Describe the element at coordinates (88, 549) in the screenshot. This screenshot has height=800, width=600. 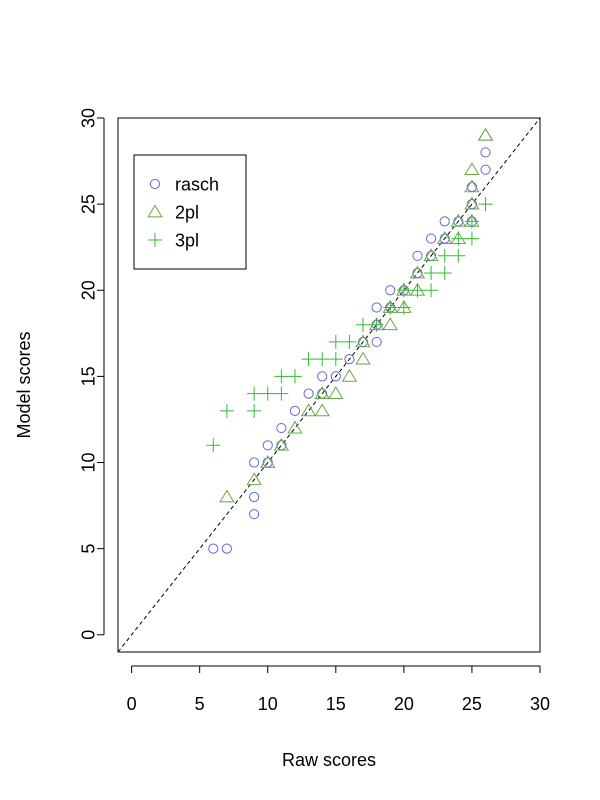
I see `y-tick-label: 5` at that location.